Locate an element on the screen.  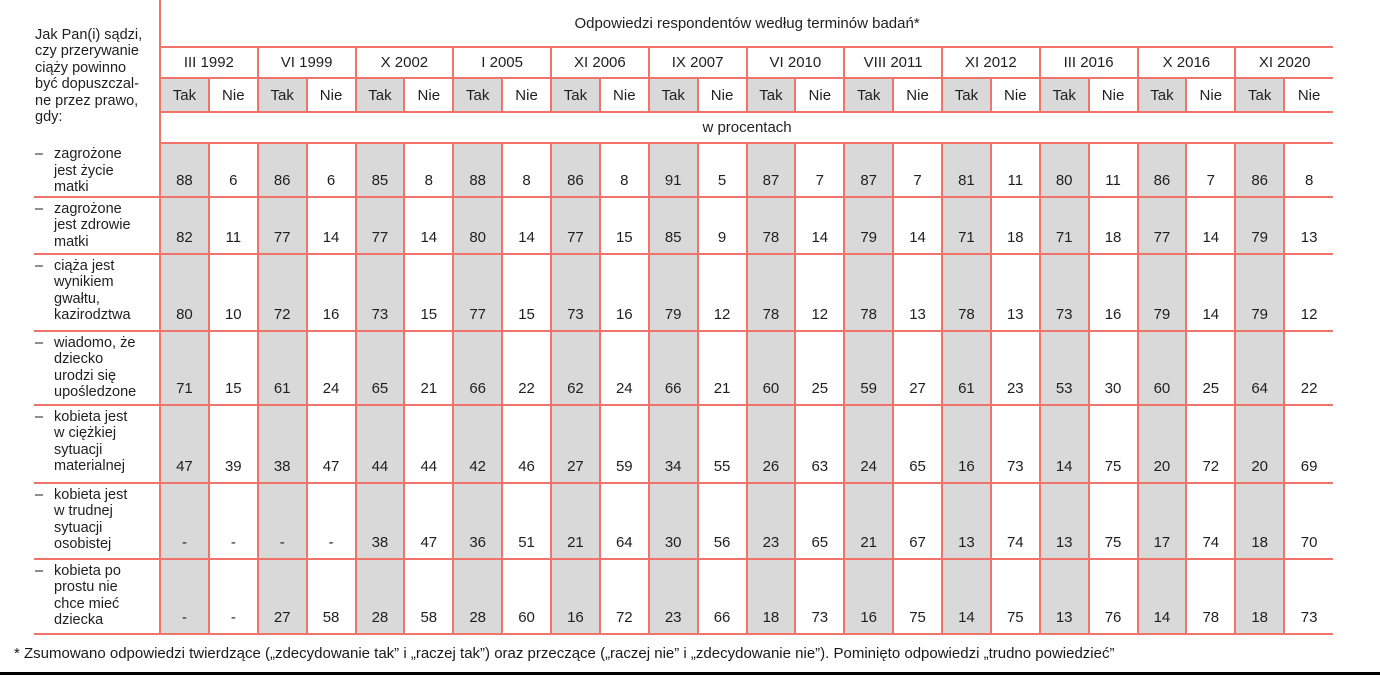
nie-value-cell: 16 is located at coordinates (330, 292).